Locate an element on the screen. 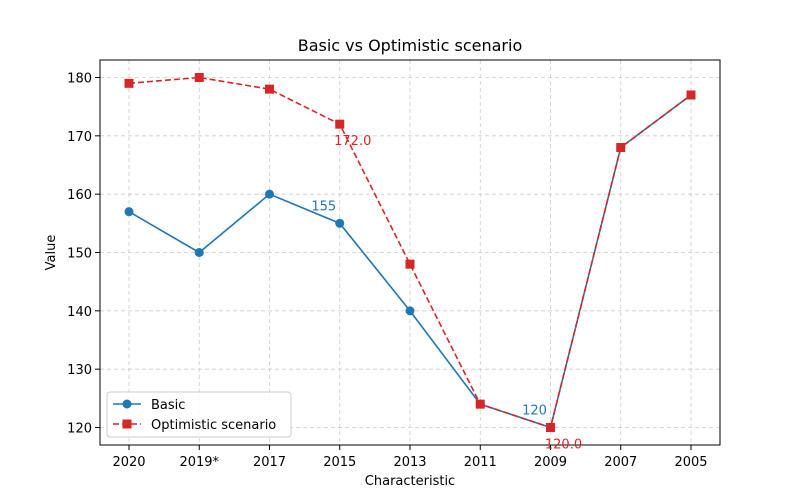 The width and height of the screenshot is (800, 500). y-tick-label: 120 is located at coordinates (79, 429).